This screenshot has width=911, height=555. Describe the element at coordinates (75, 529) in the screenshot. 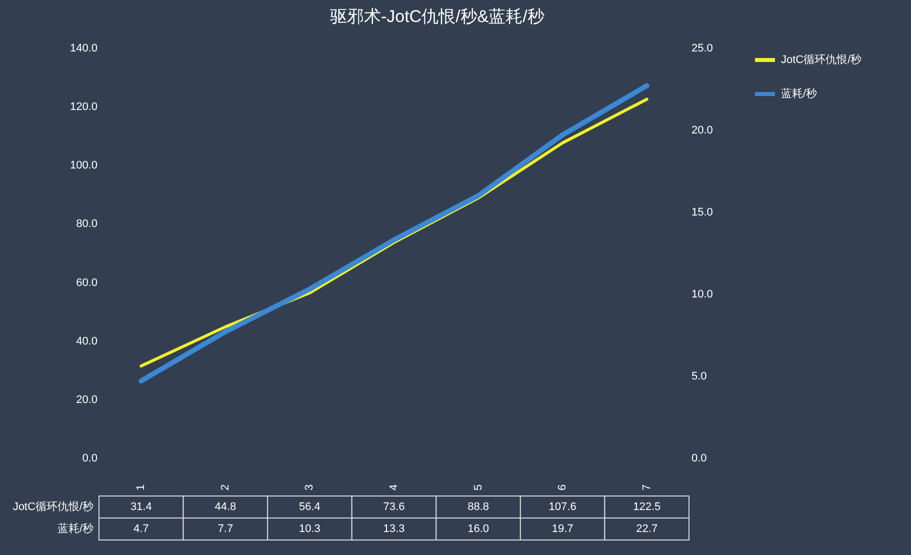

I see `text: 蓝耗/秒` at that location.